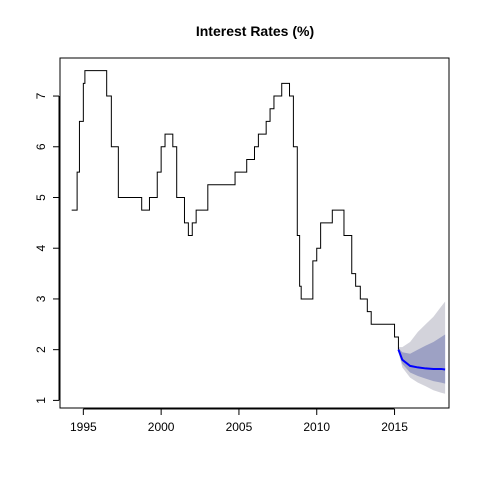  I want to click on y-tick-label: 2, so click(41, 349).